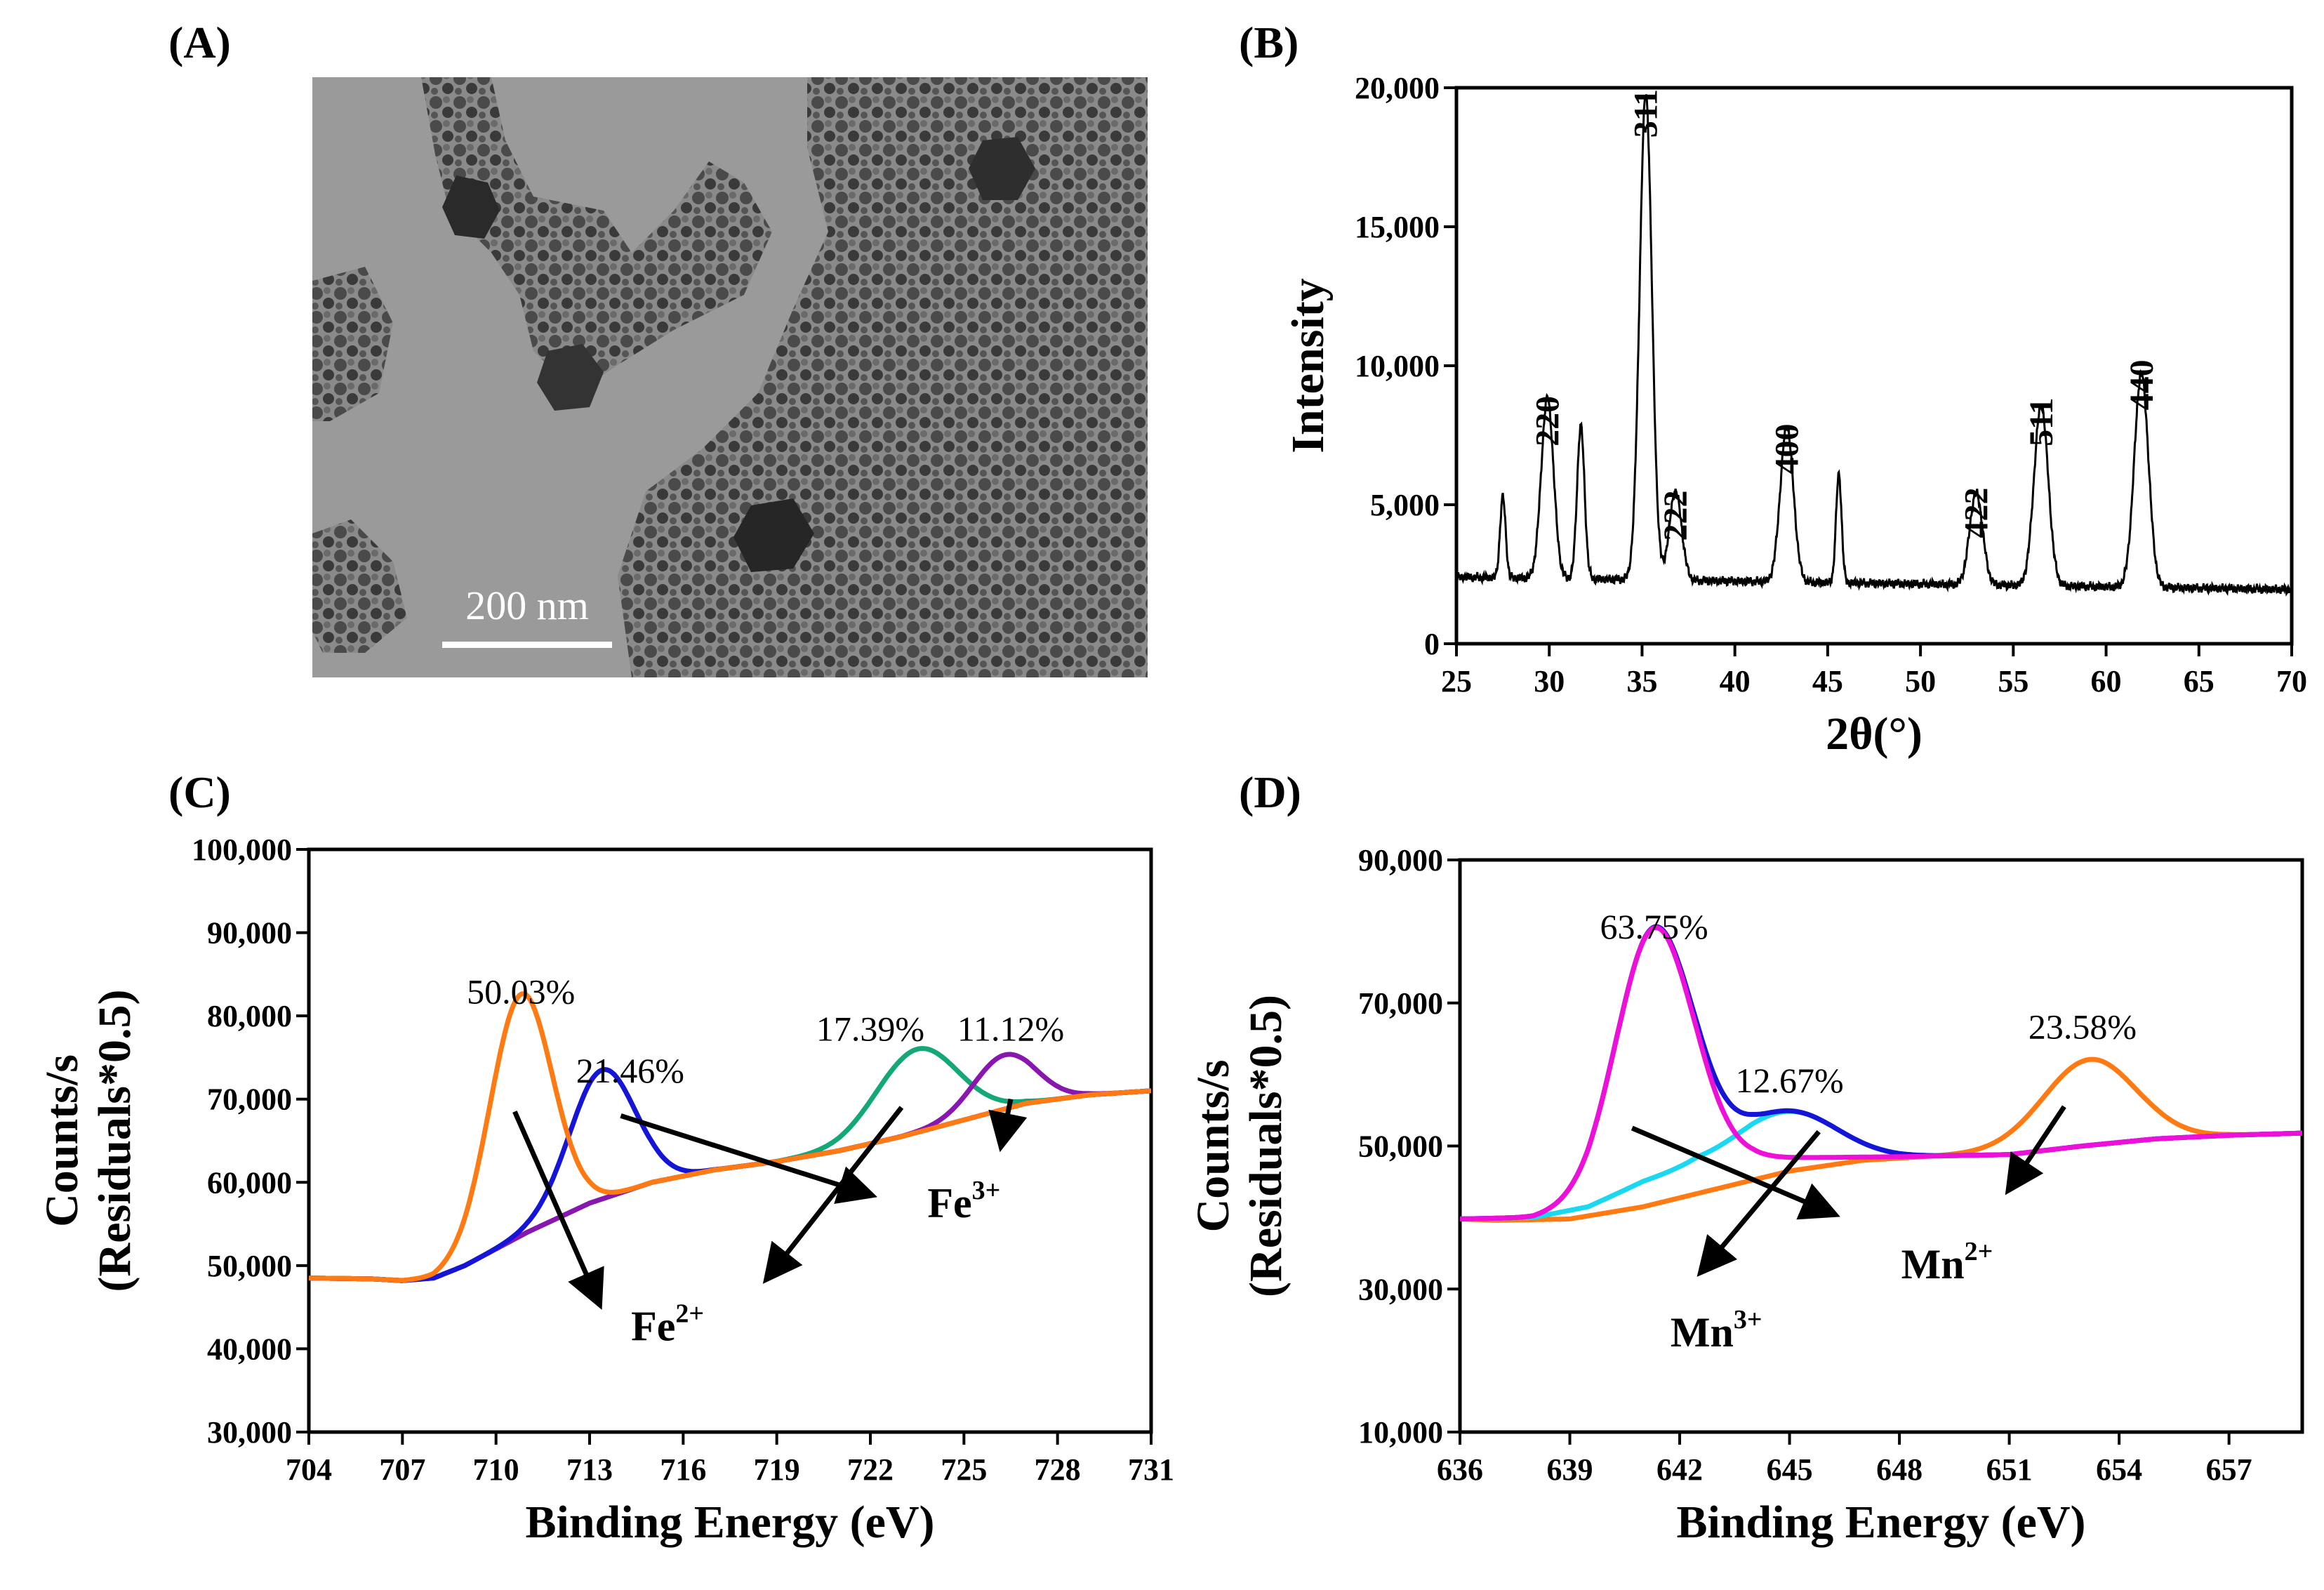  Describe the element at coordinates (2013, 681) in the screenshot. I see `x-tick-label: 55` at that location.